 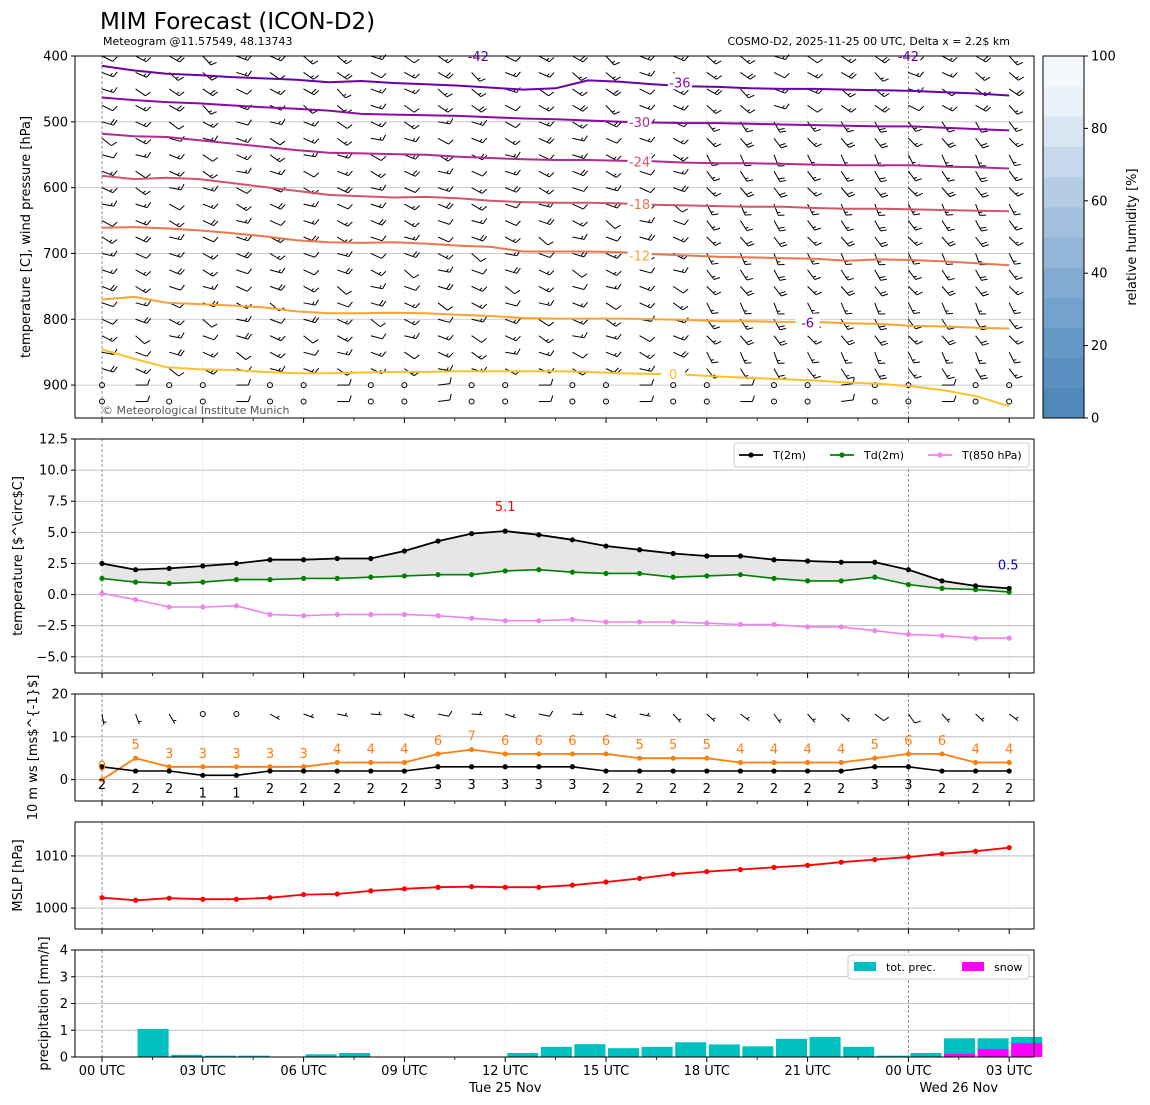 What do you see at coordinates (807, 789) in the screenshot?
I see `mean-wind-value-label: 2` at bounding box center [807, 789].